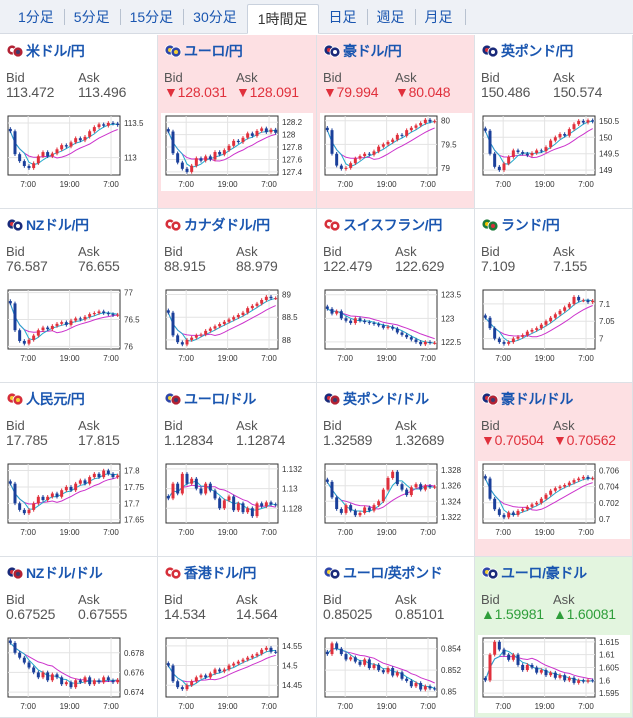  I want to click on pair-name: 人民元/円, so click(55, 399).